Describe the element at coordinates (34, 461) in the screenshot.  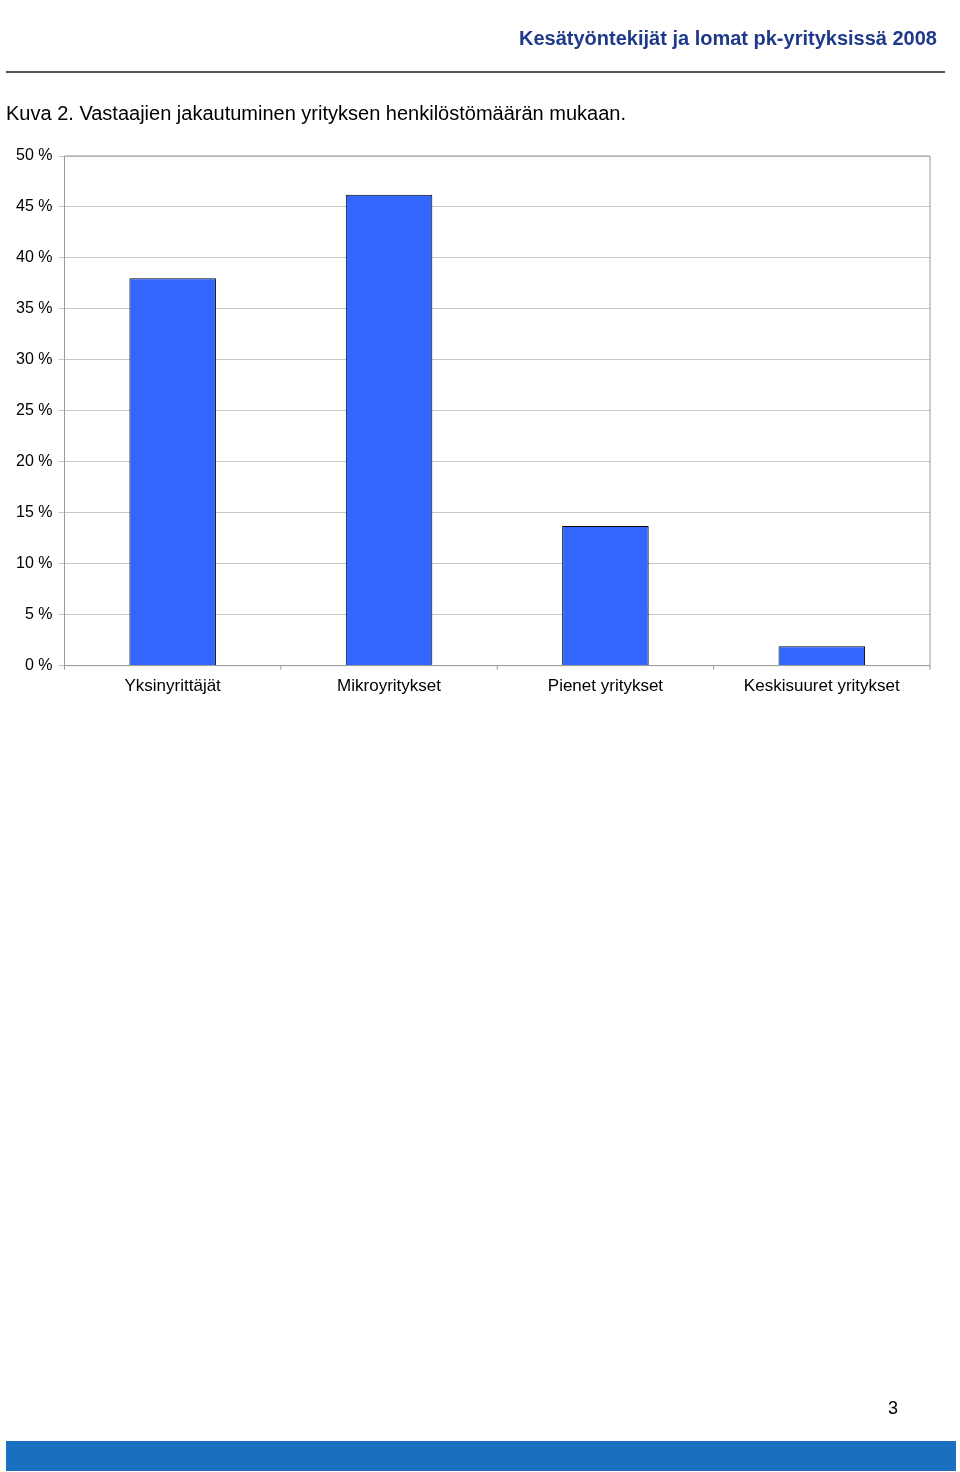
I see `y-tick-label: 20 %` at that location.